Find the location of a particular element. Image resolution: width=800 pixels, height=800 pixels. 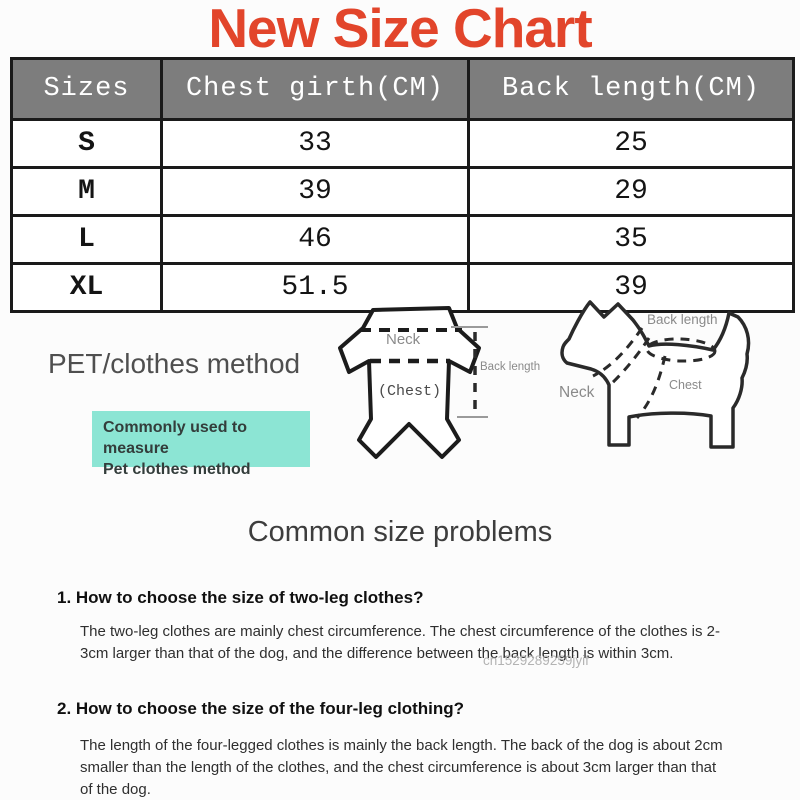

clothes-back-length-label: Back length is located at coordinates (510, 367).